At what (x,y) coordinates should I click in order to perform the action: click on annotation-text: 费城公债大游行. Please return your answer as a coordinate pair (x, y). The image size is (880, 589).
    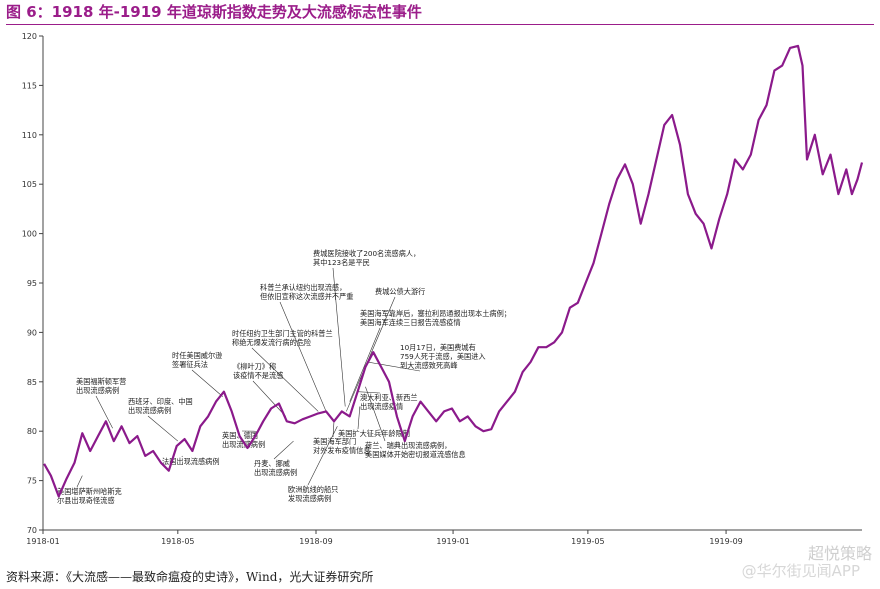
    Looking at the image, I should click on (400, 291).